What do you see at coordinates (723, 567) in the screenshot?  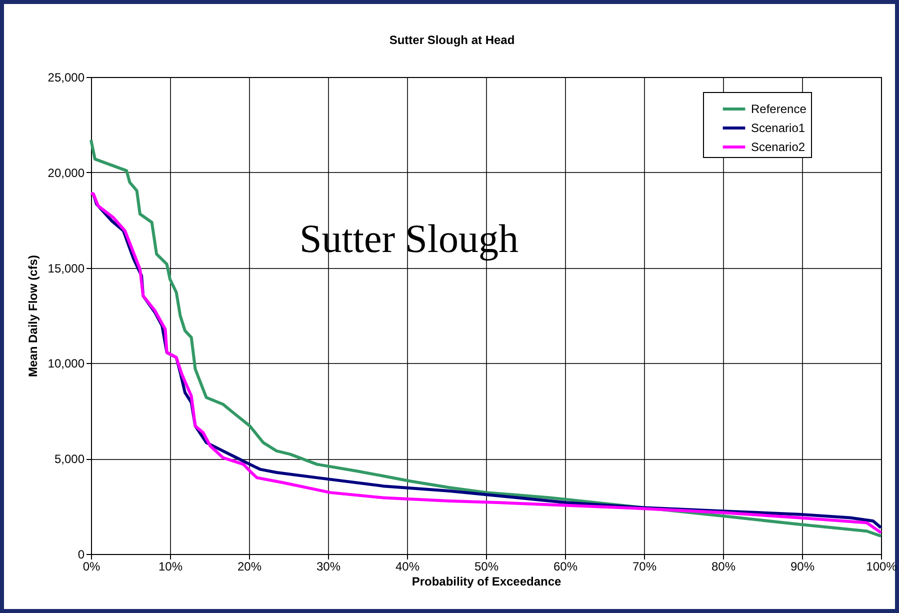 I see `x-tick-label: 80%` at bounding box center [723, 567].